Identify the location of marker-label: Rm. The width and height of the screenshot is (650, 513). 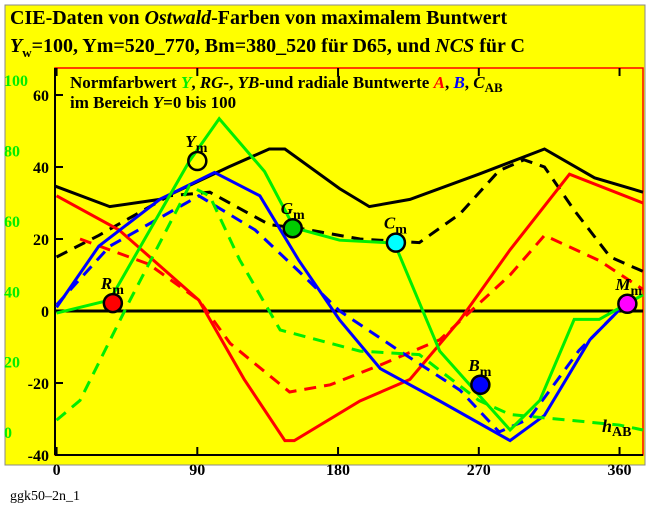
(112, 286).